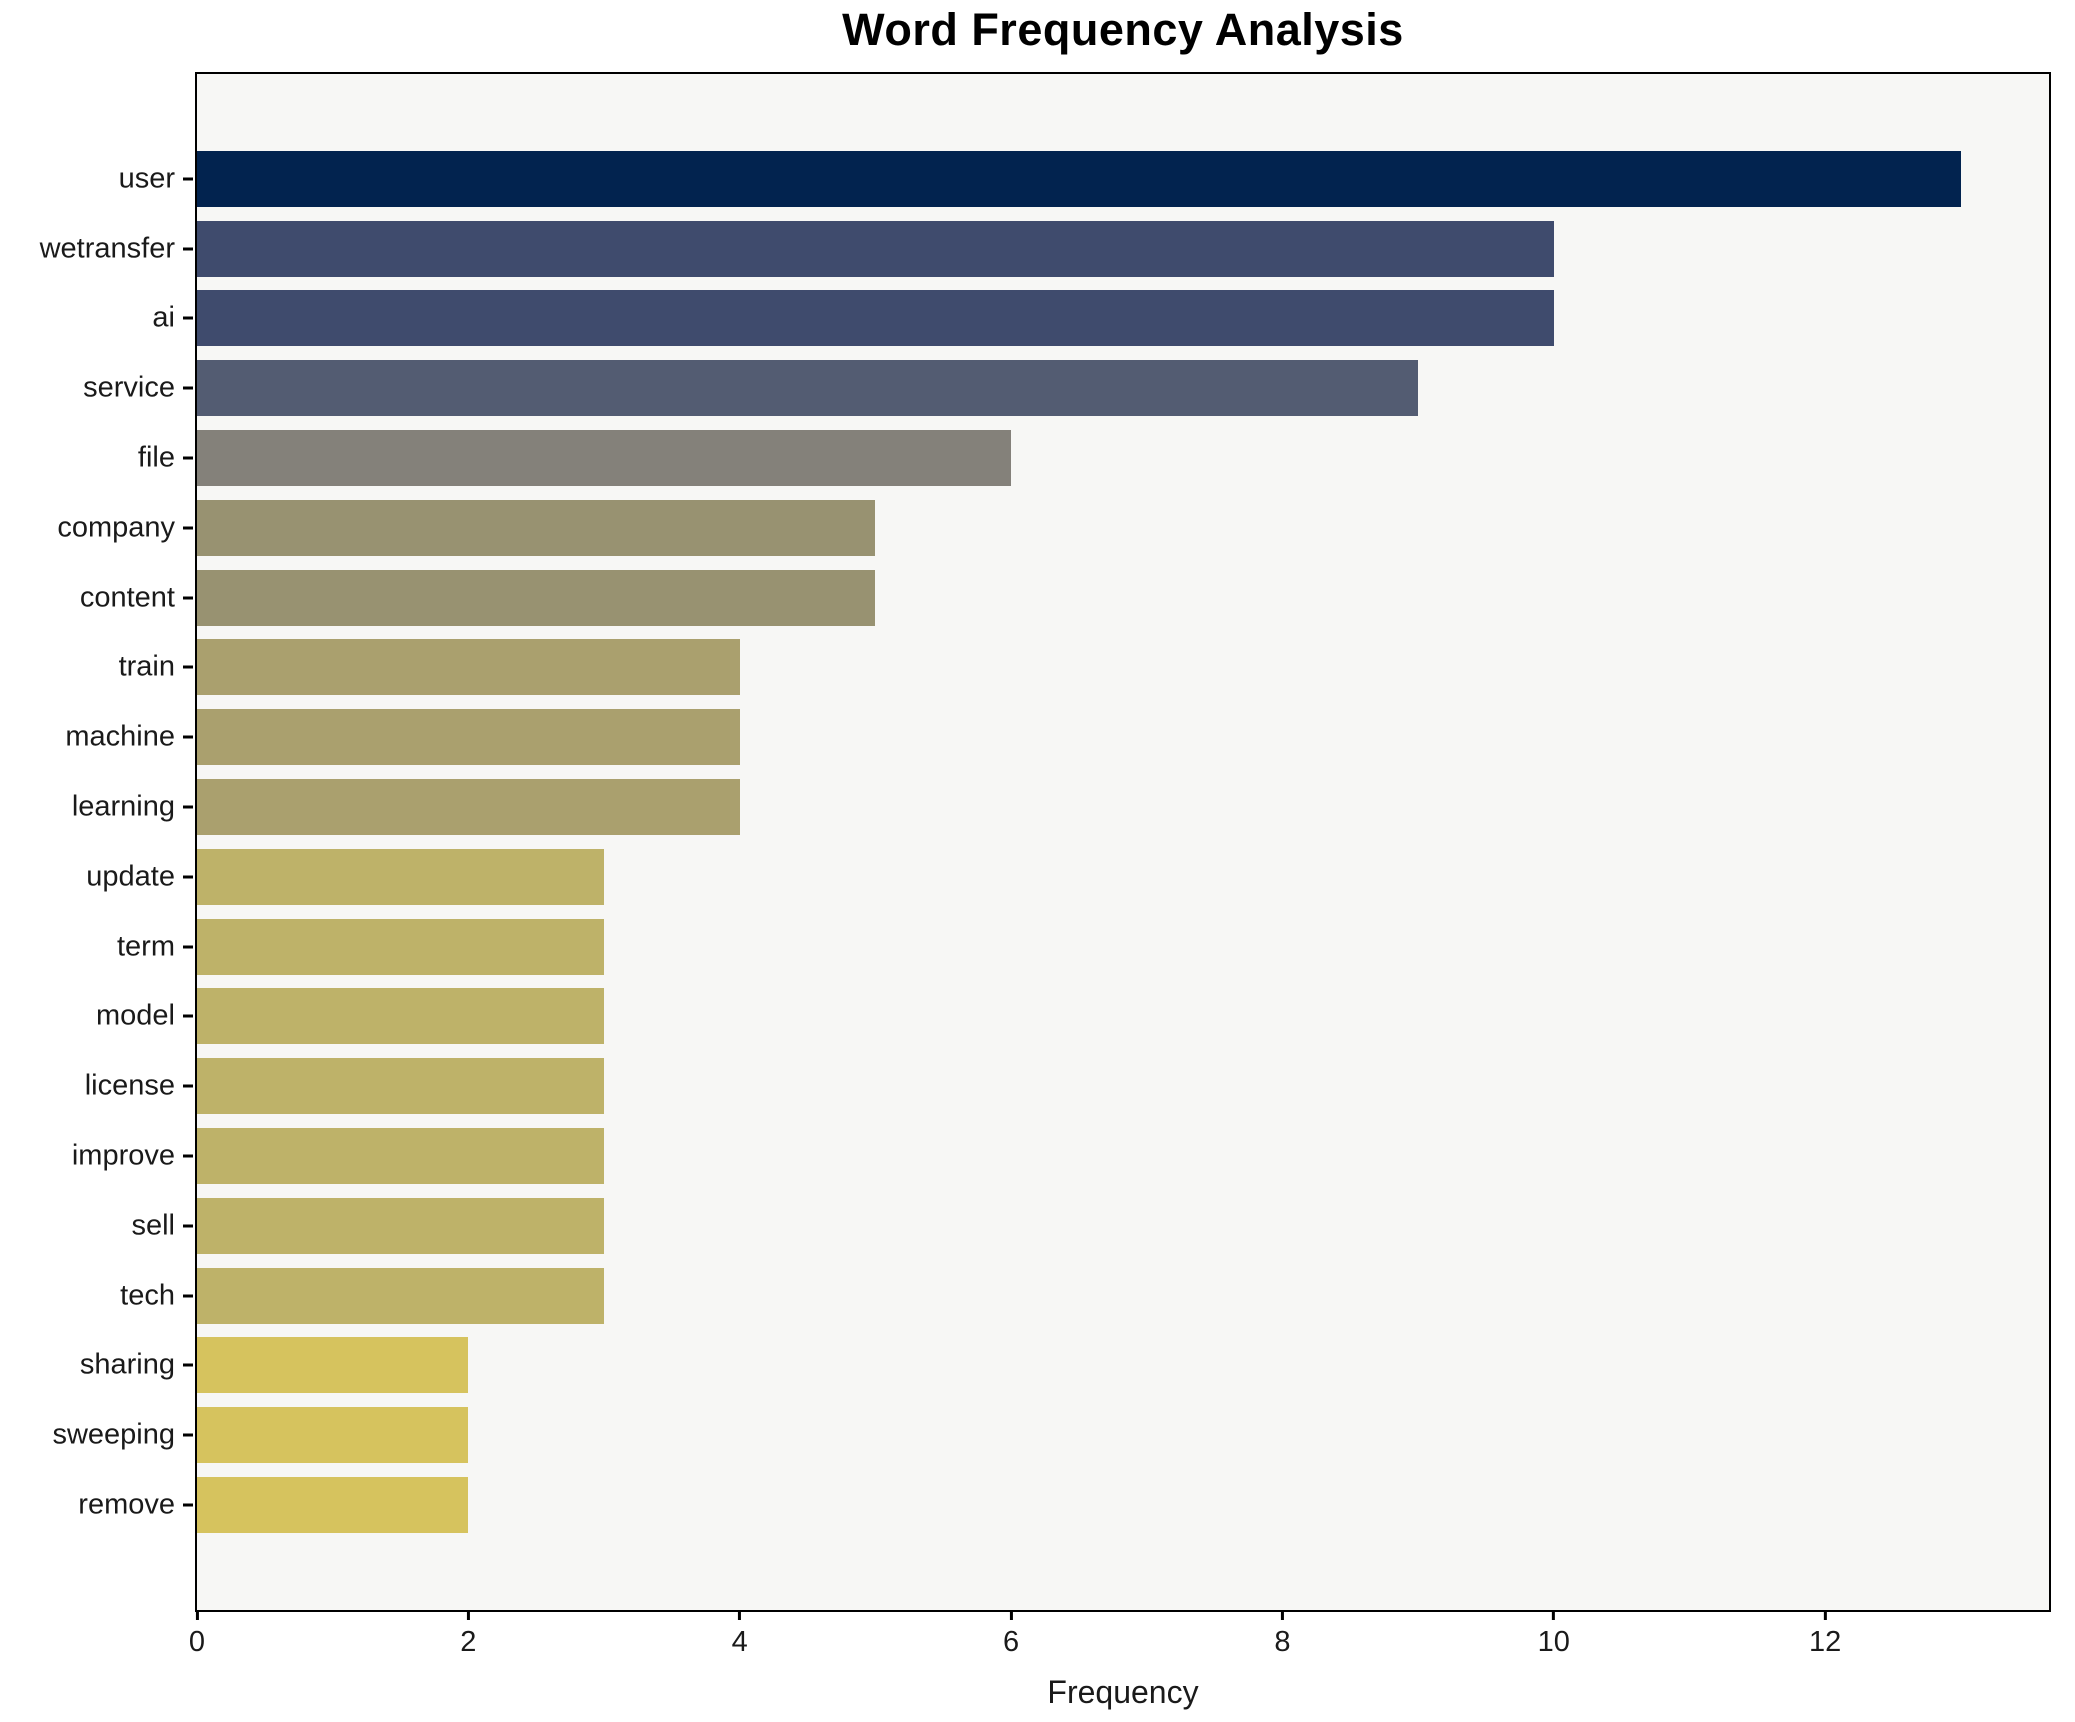  Describe the element at coordinates (156, 457) in the screenshot. I see `y-tick-label: file` at that location.